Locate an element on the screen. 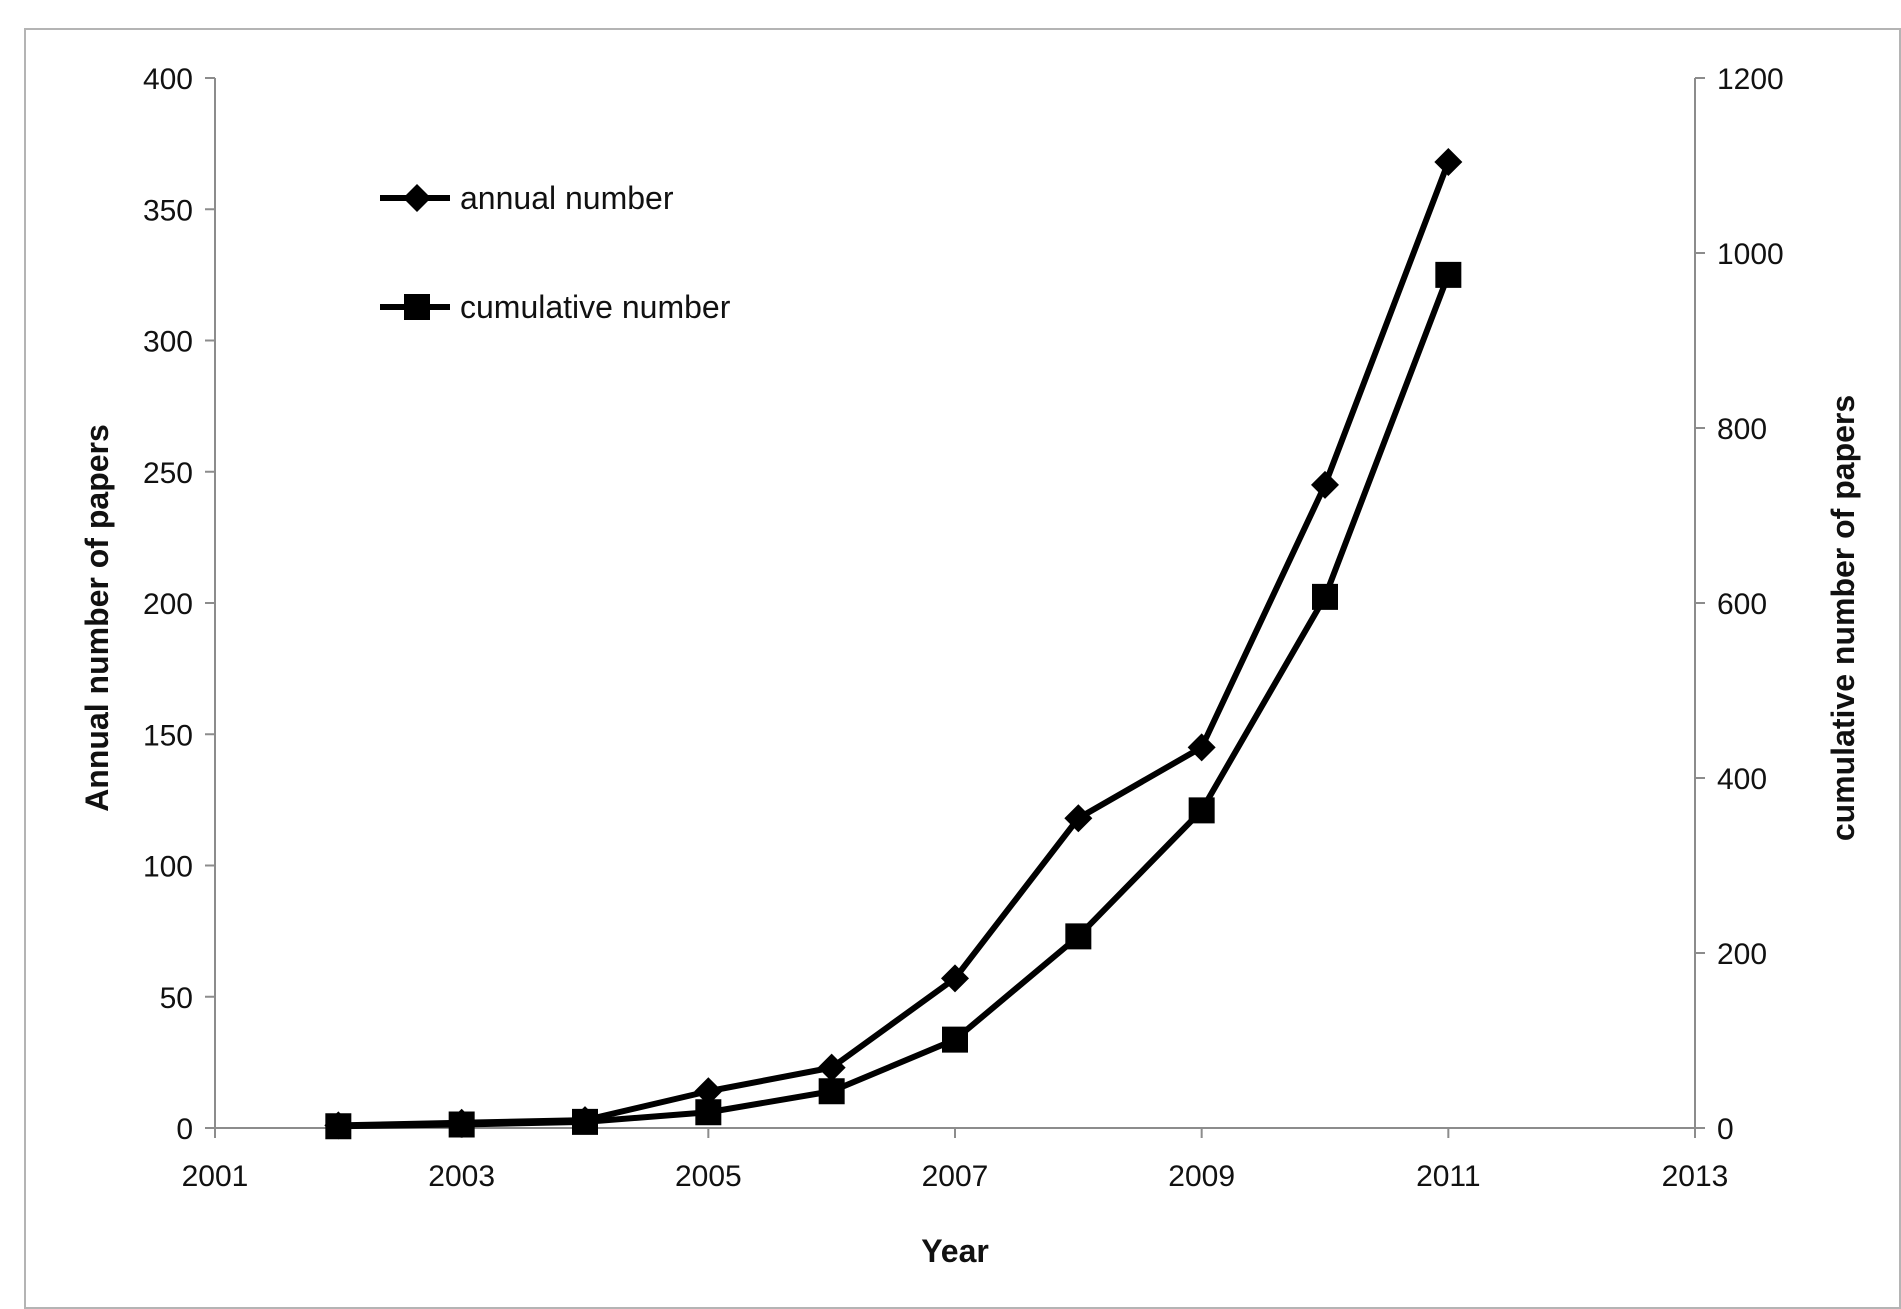  x-tick-label: 2003 is located at coordinates (461, 1176).